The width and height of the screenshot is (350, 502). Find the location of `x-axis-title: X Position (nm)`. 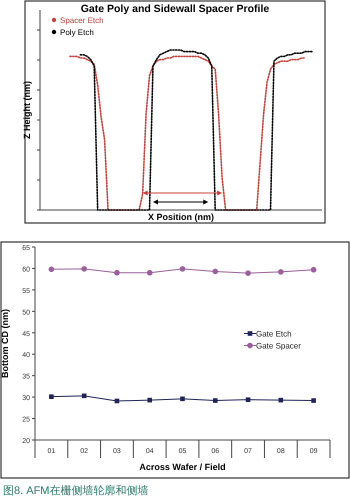

x-axis-title: X Position (nm) is located at coordinates (181, 217).